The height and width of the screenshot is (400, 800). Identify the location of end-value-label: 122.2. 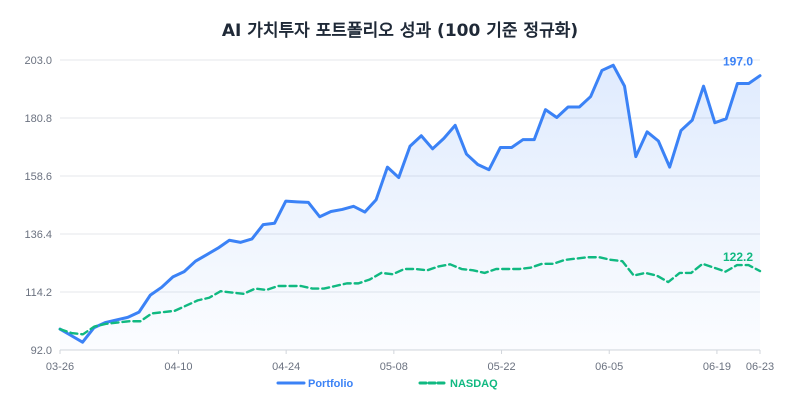
(738, 257).